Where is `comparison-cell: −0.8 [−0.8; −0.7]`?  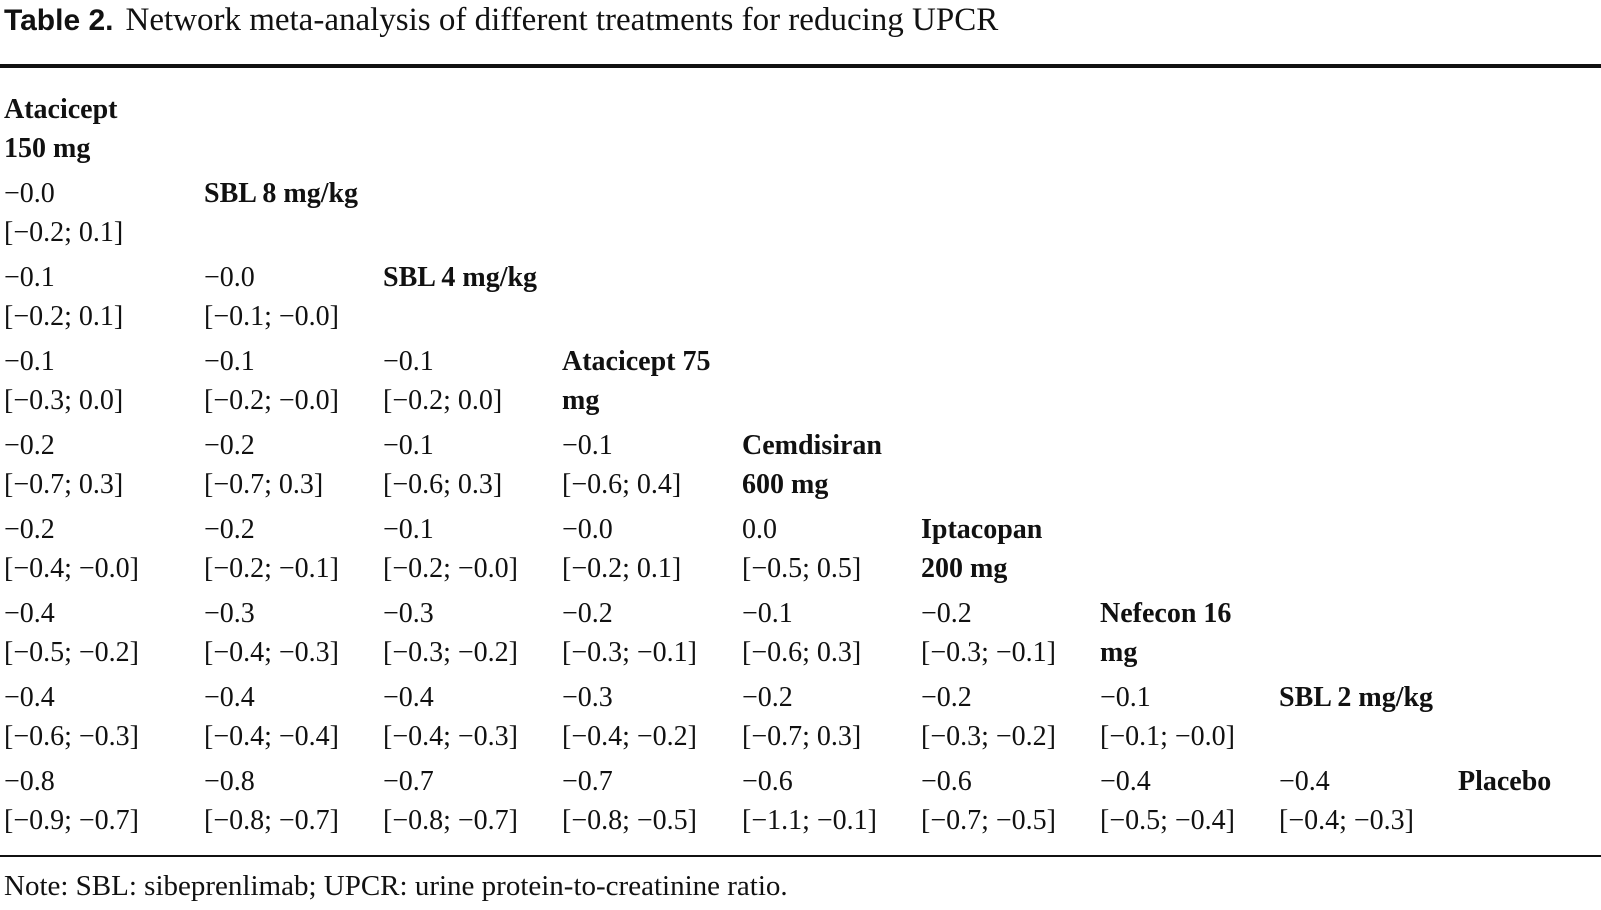
comparison-cell: −0.8 [−0.8; −0.7] is located at coordinates (289, 804).